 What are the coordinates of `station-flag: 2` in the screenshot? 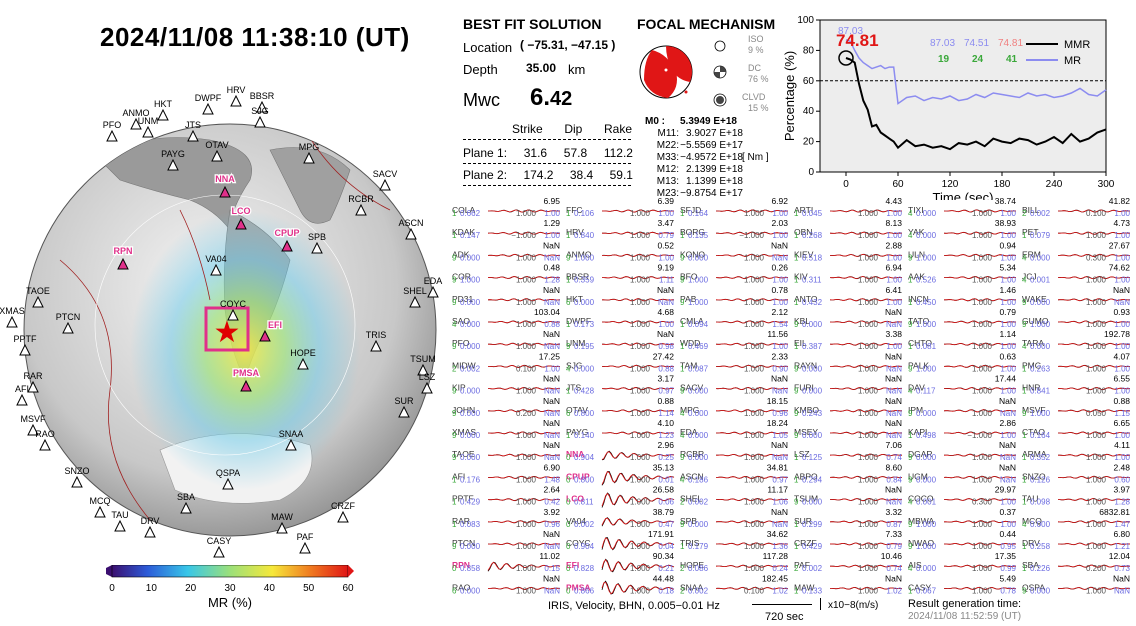 It's located at (454, 368).